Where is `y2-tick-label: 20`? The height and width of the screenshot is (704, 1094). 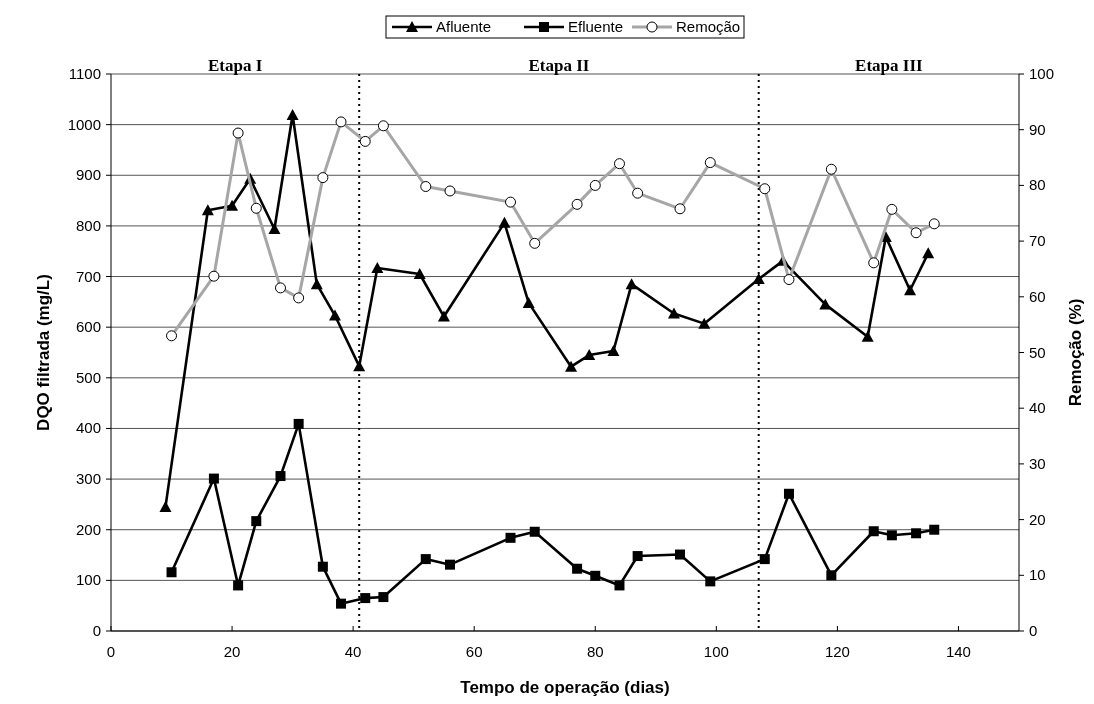
y2-tick-label: 20 is located at coordinates (1037, 519).